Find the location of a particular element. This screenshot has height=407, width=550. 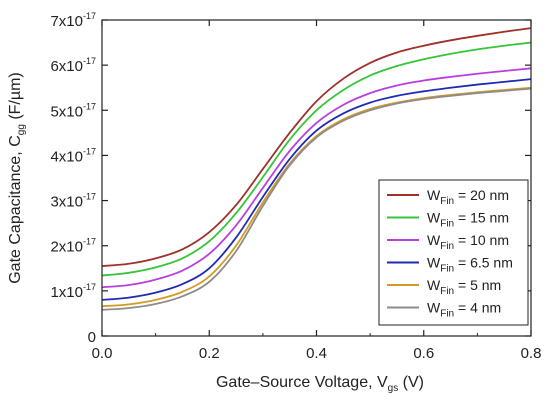

y-axis-title-main: Gate Capacitance, C is located at coordinates (15, 209).